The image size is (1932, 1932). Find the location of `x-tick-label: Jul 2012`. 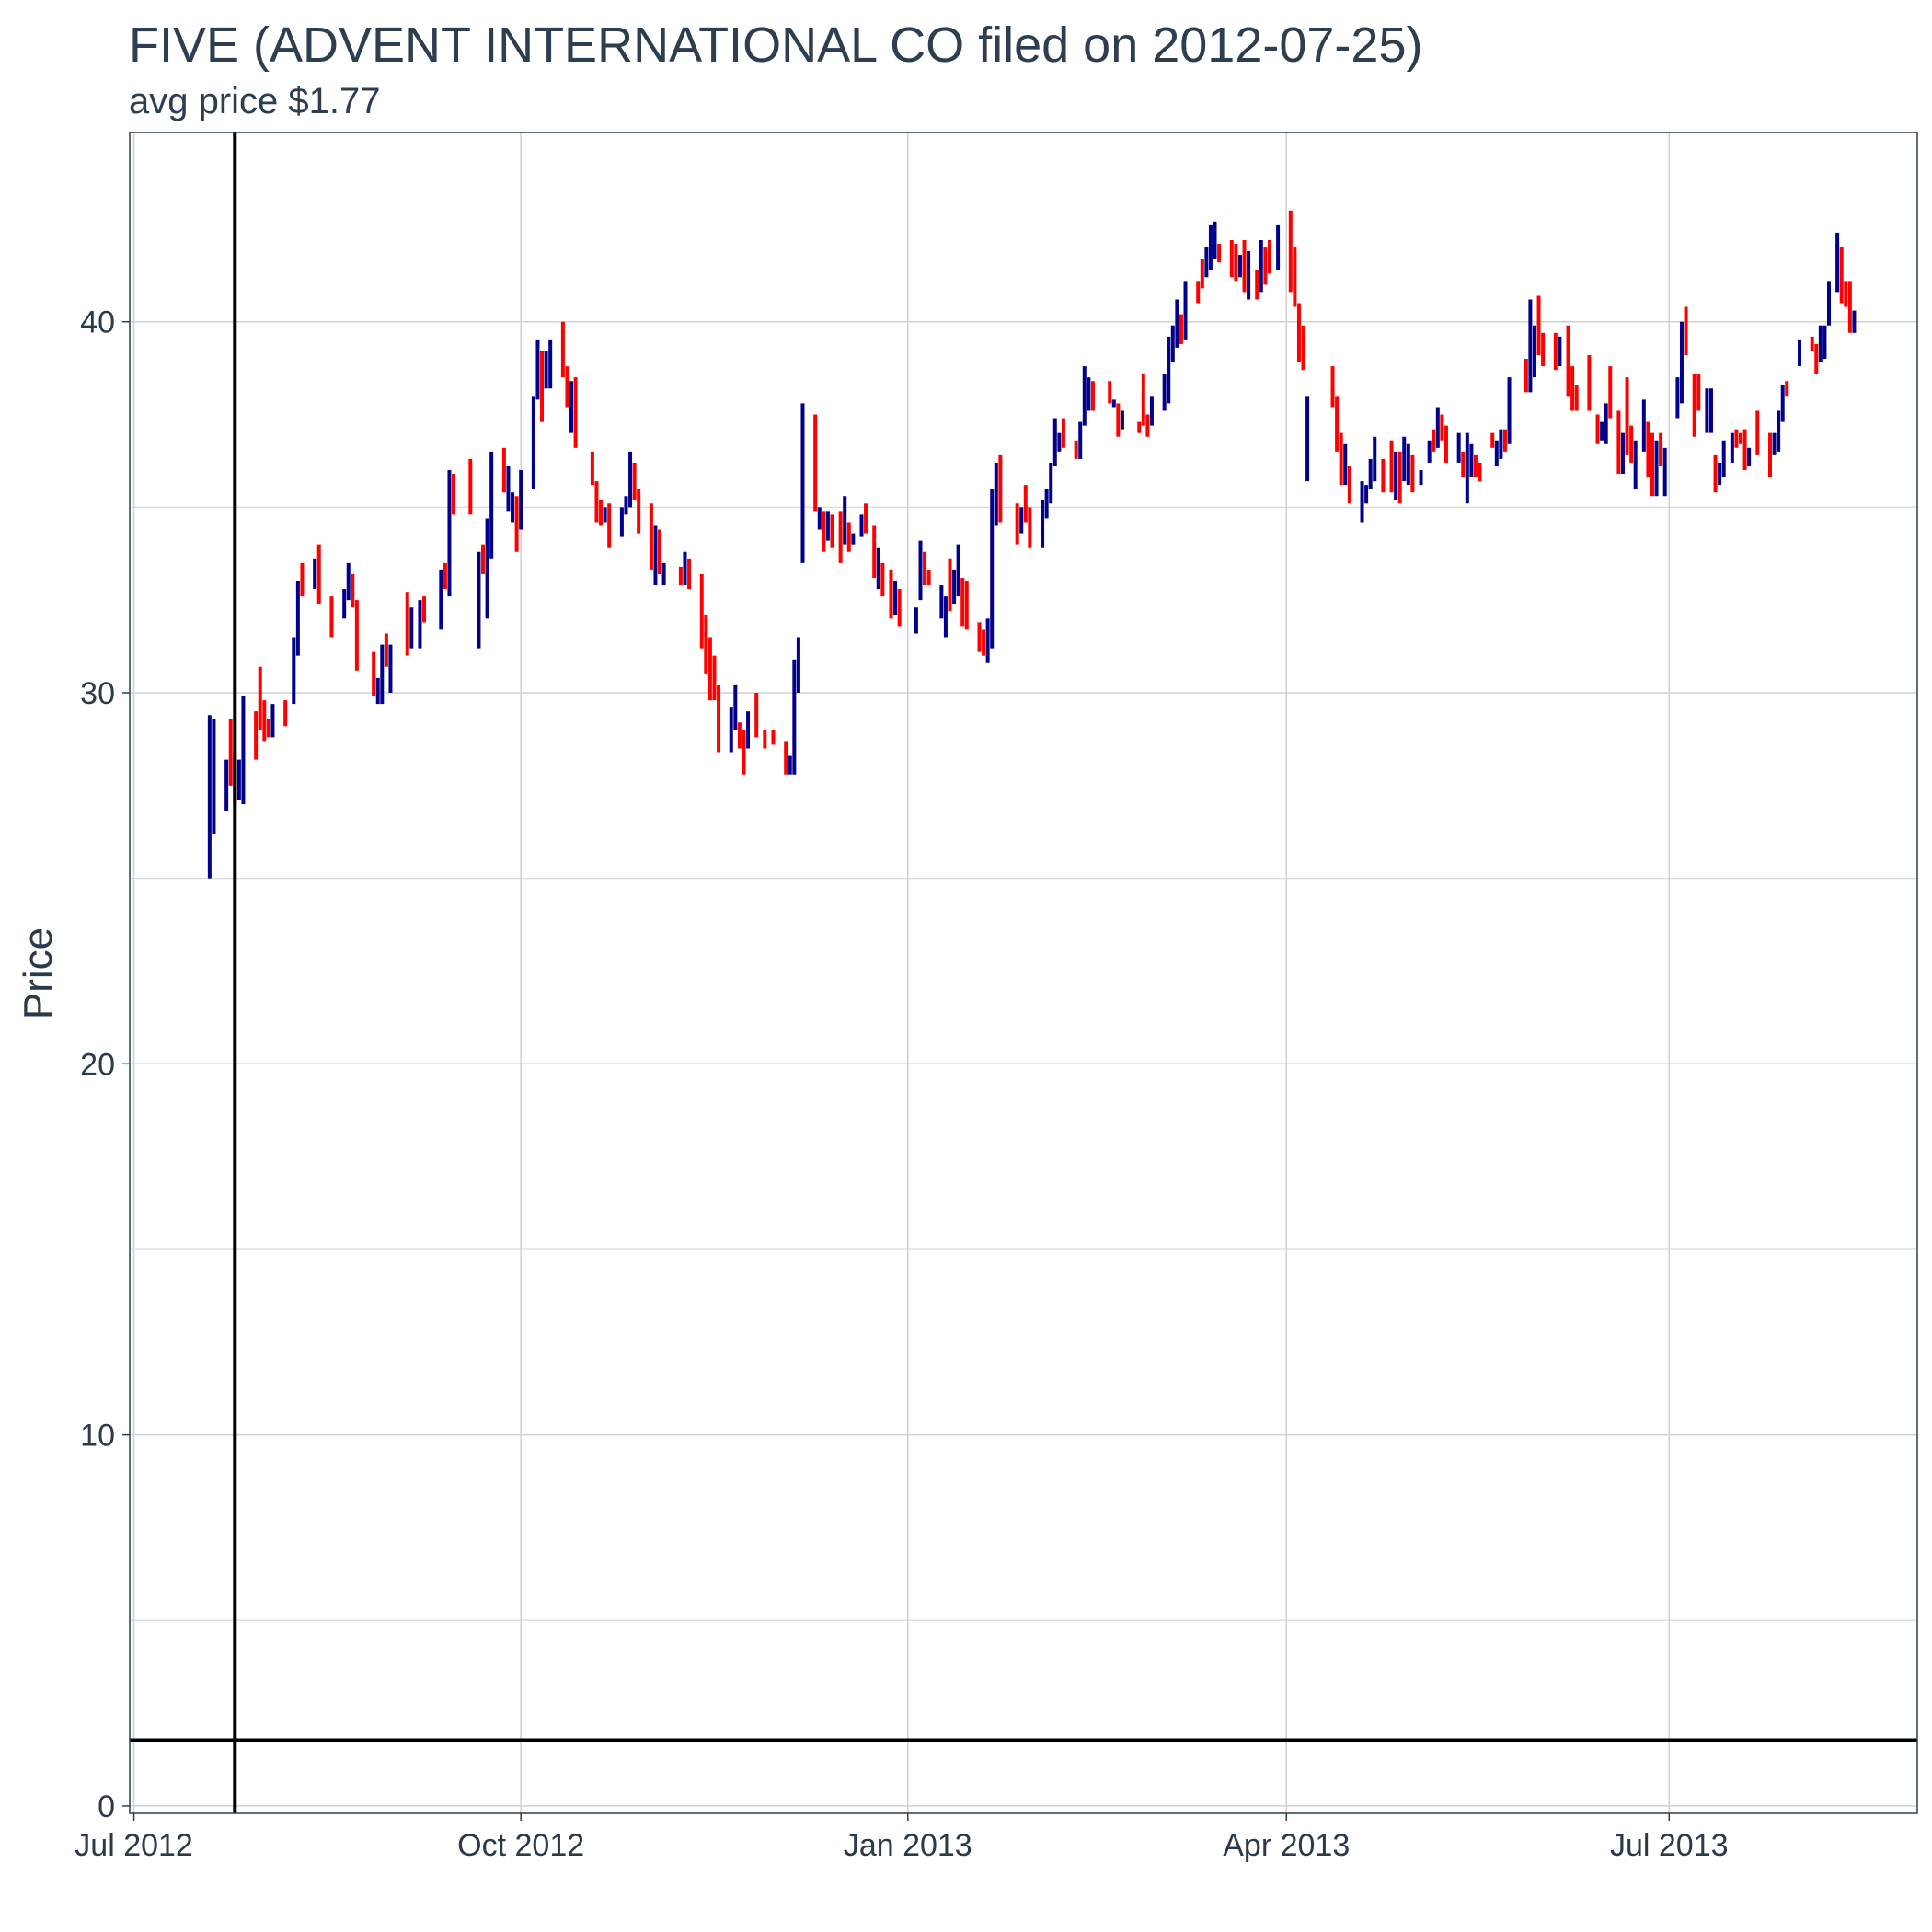

x-tick-label: Jul 2012 is located at coordinates (134, 1845).